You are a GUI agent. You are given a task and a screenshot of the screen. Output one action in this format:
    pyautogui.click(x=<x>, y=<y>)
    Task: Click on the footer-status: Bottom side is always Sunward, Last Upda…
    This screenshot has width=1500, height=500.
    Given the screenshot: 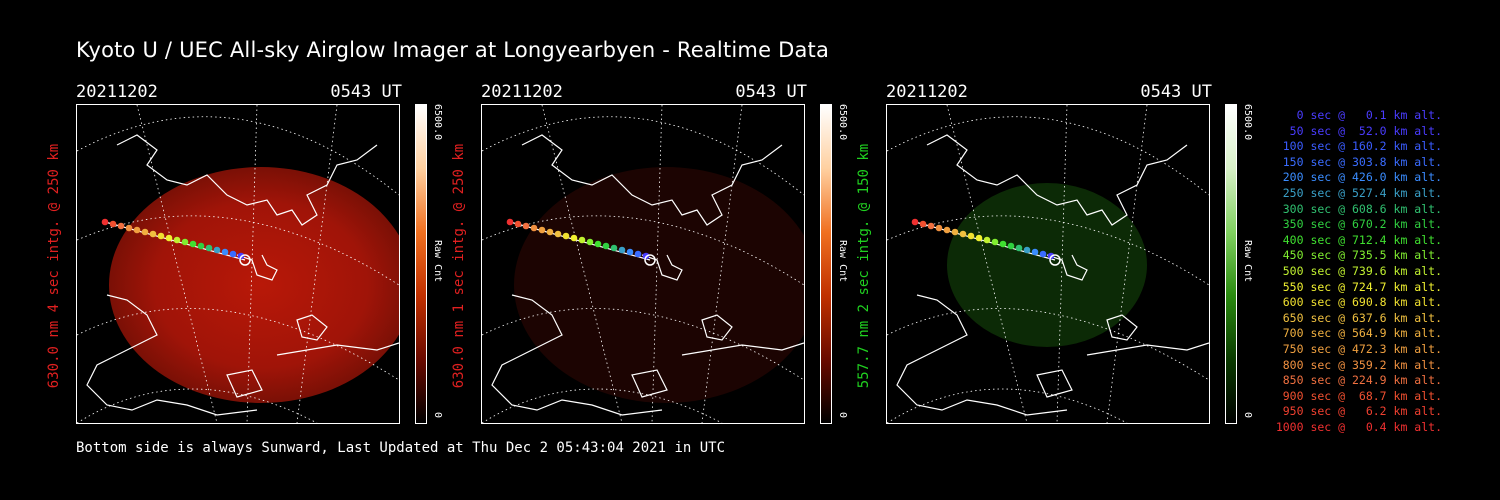 What is the action you would take?
    pyautogui.click(x=401, y=448)
    